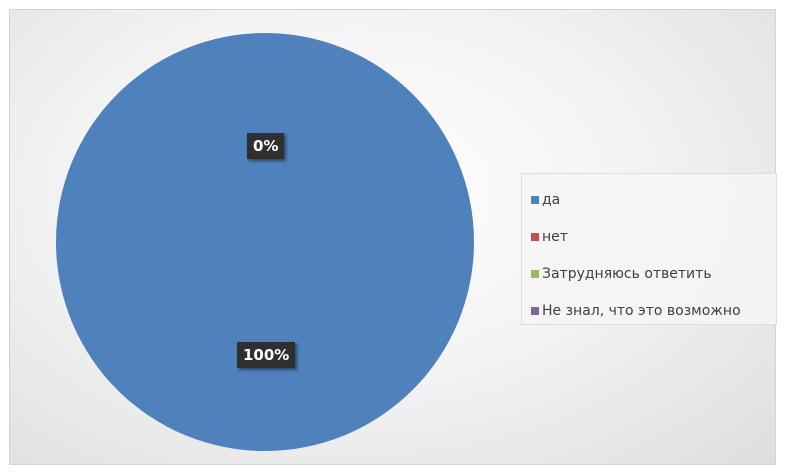  I want to click on legend-label-ne-znal: Не знал, что это возможно, so click(641, 310).